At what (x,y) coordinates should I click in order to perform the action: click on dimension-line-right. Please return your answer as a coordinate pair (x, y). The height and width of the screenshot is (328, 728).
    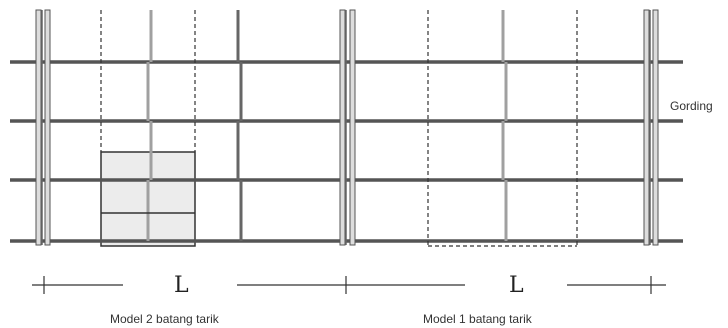
    Looking at the image, I should click on (506, 285).